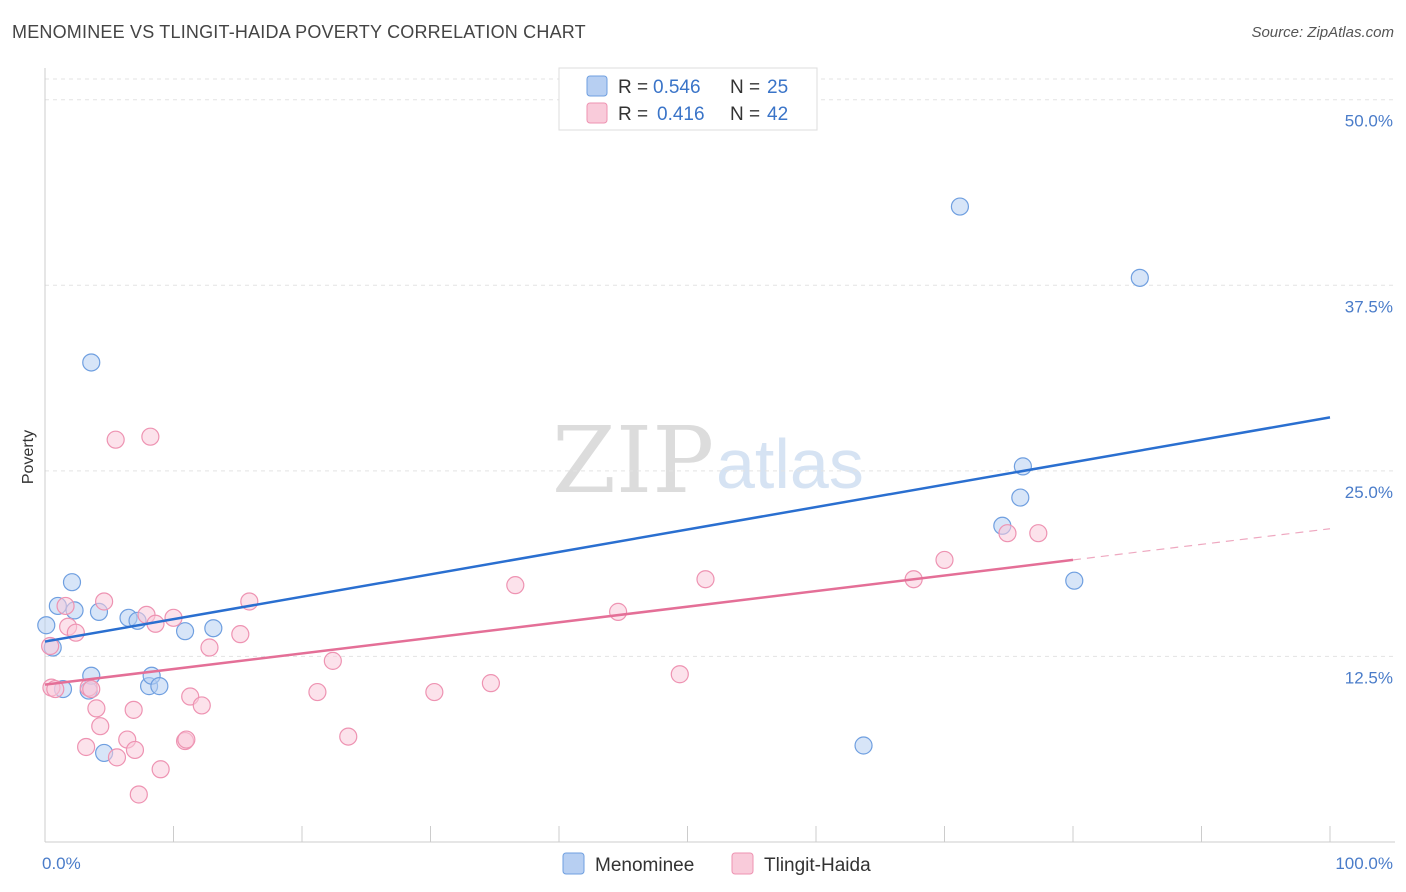 Image resolution: width=1406 pixels, height=892 pixels. Describe the element at coordinates (1369, 121) in the screenshot. I see `y-tick-label: 50.0%` at that location.